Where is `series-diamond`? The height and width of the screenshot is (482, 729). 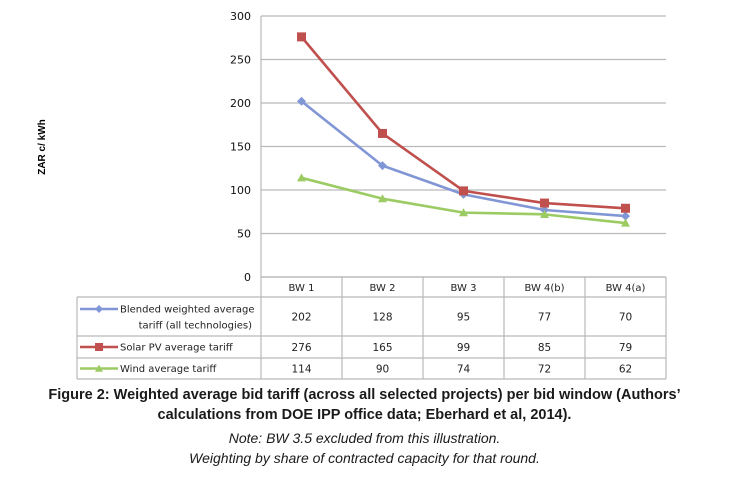 series-diamond is located at coordinates (463, 158).